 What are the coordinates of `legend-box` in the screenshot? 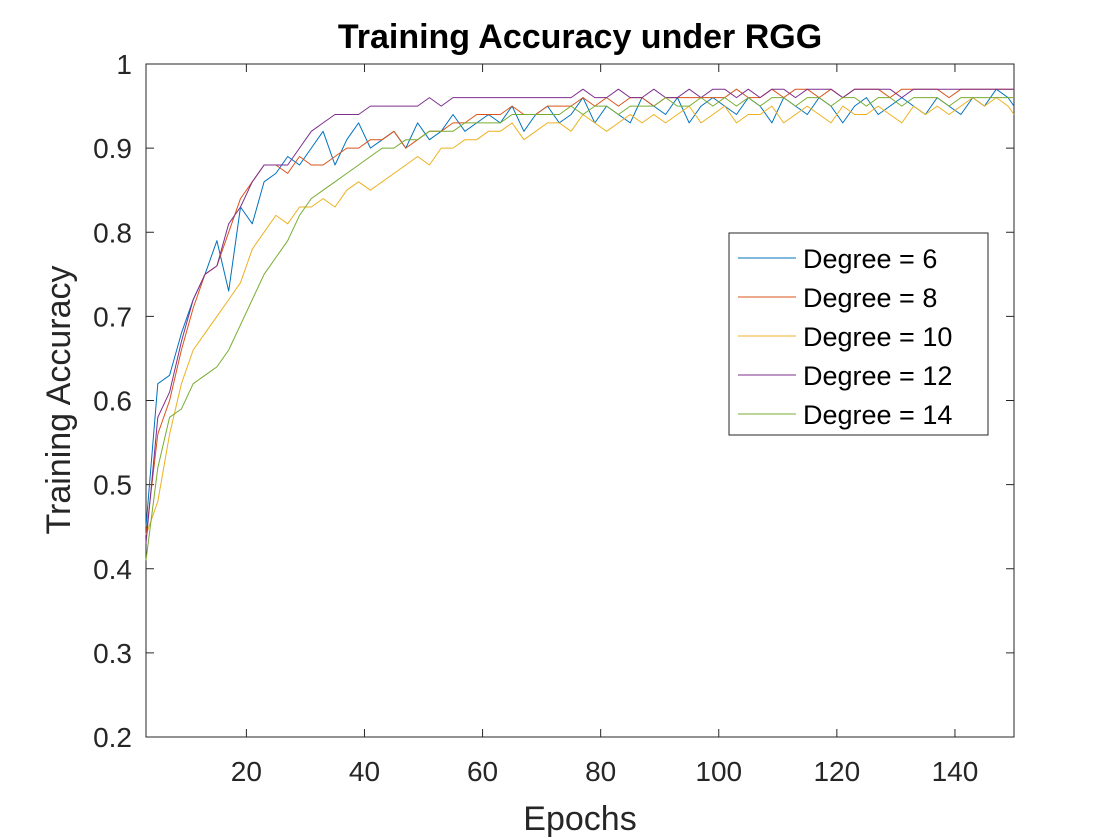 It's located at (858, 334).